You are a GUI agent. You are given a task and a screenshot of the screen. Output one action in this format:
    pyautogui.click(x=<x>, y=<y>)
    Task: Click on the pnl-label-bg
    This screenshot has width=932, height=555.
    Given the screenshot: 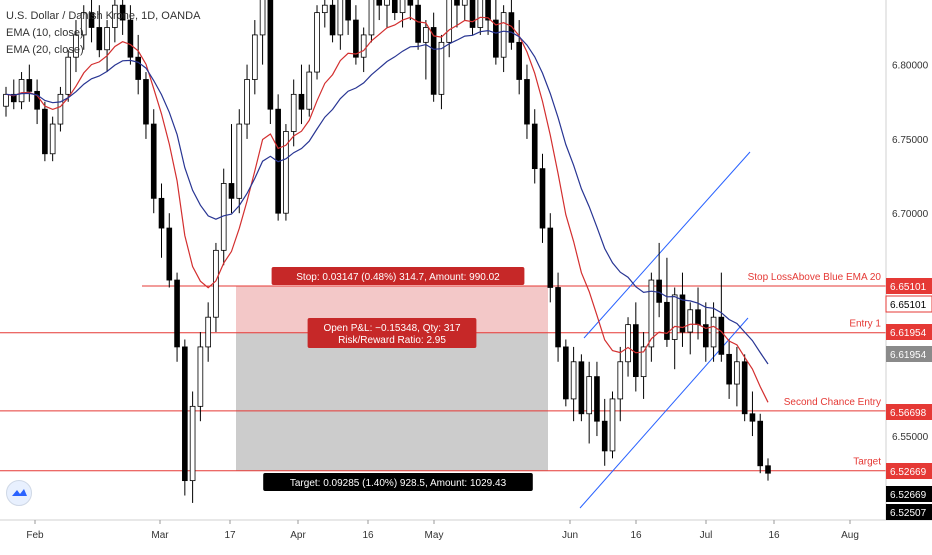 What is the action you would take?
    pyautogui.click(x=392, y=333)
    